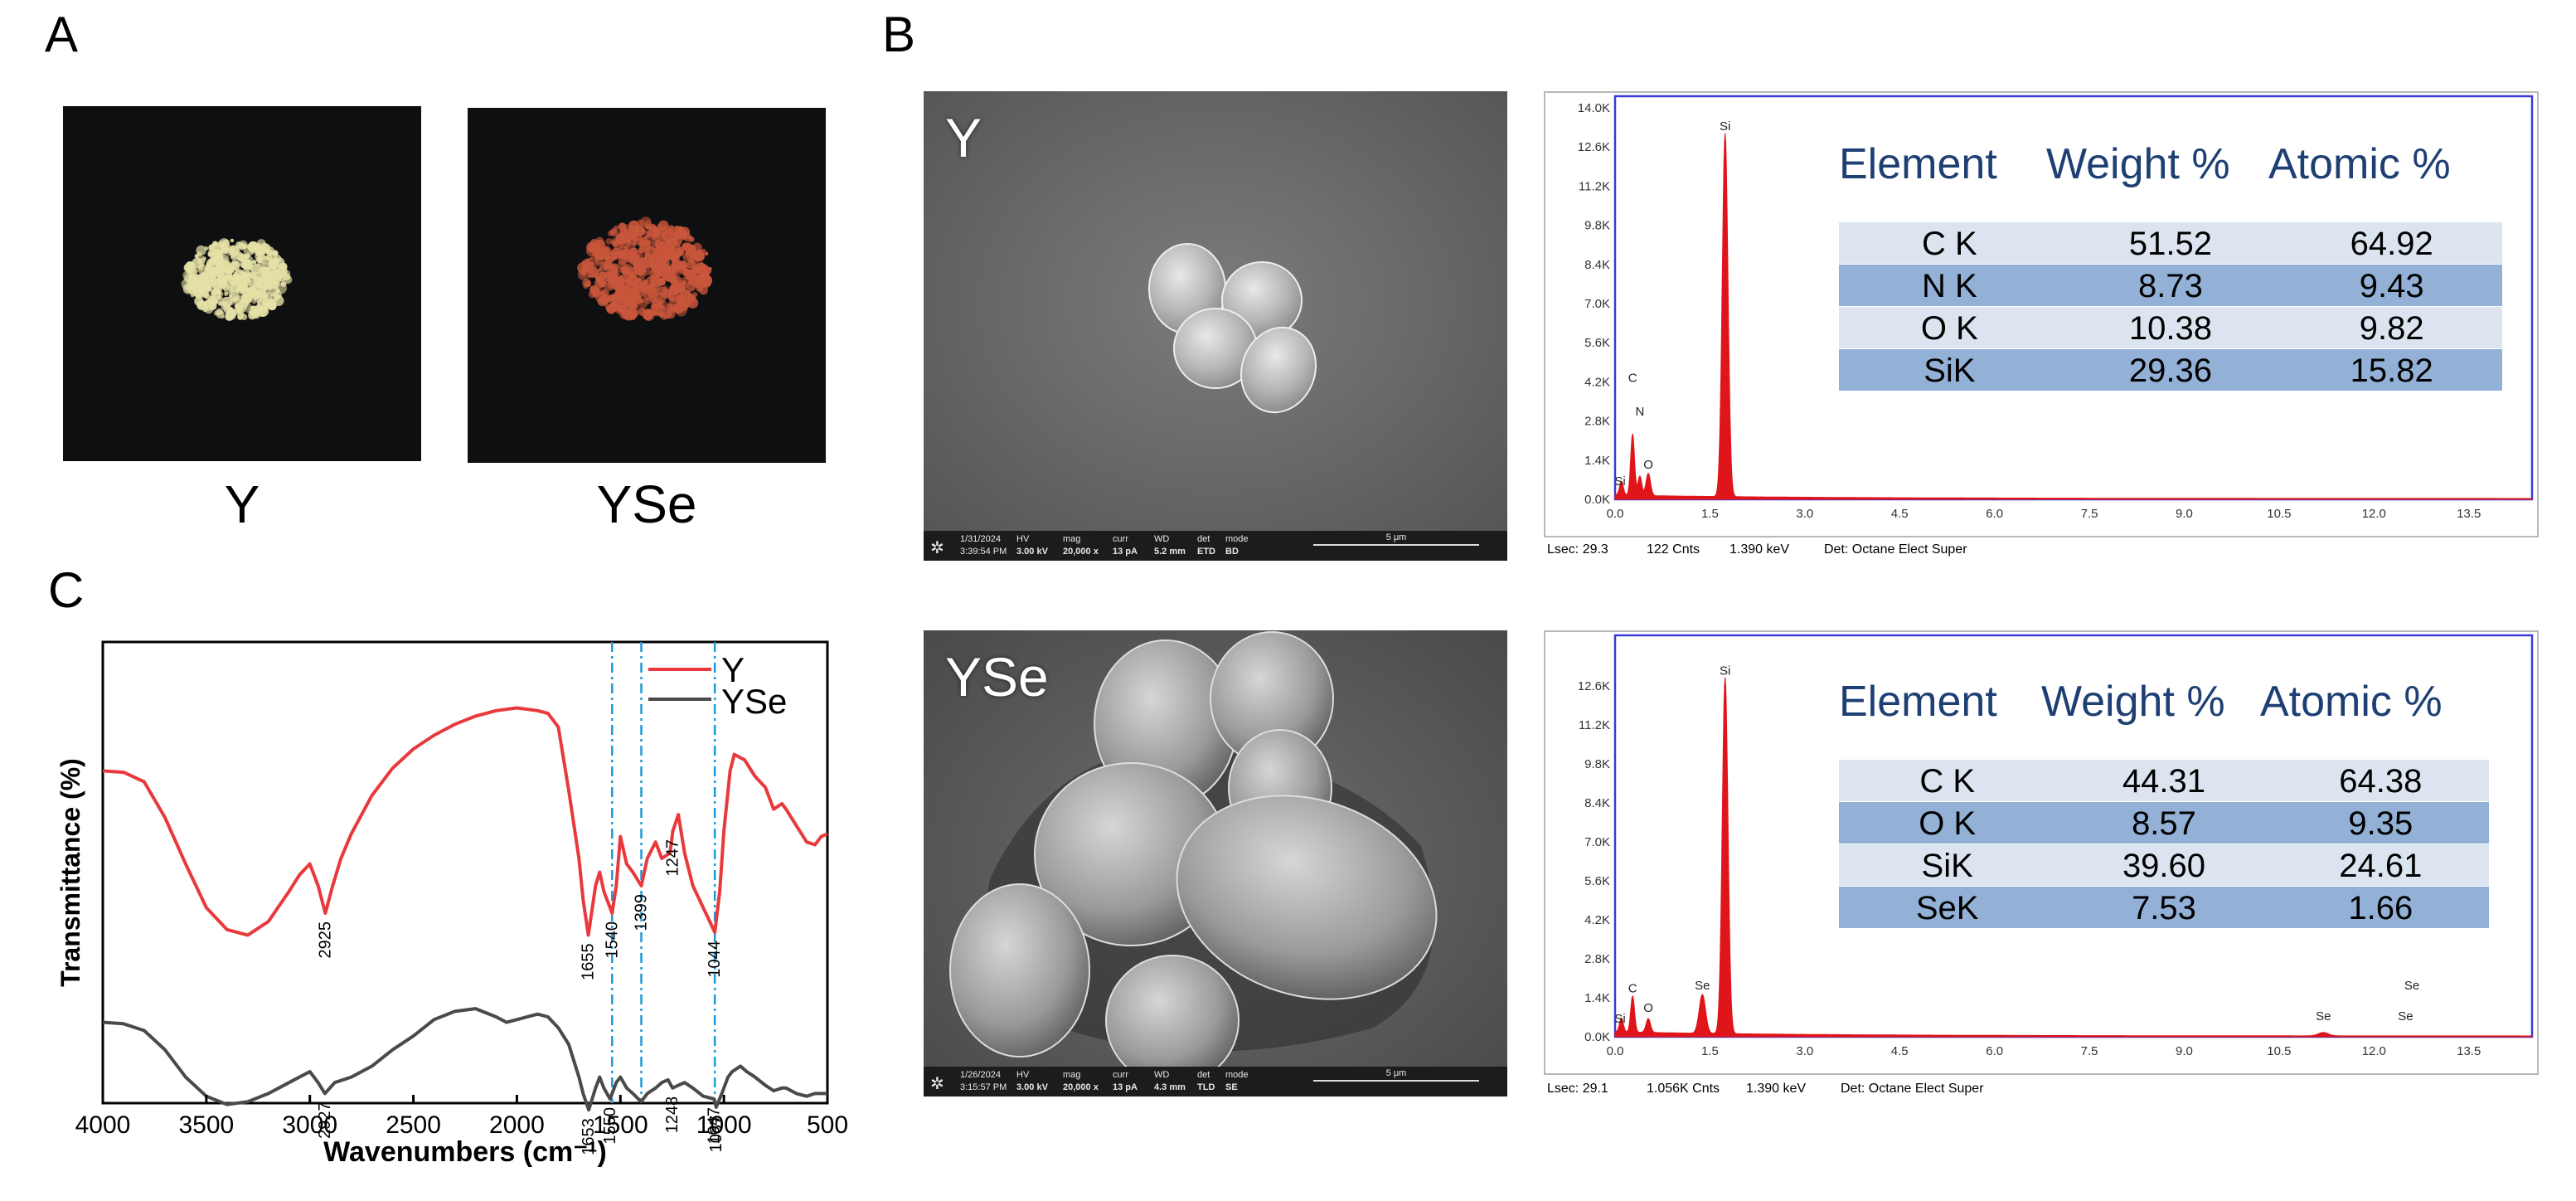 Image resolution: width=2576 pixels, height=1201 pixels. Describe the element at coordinates (2374, 514) in the screenshot. I see `eds-x-tick-label: 12.0` at that location.